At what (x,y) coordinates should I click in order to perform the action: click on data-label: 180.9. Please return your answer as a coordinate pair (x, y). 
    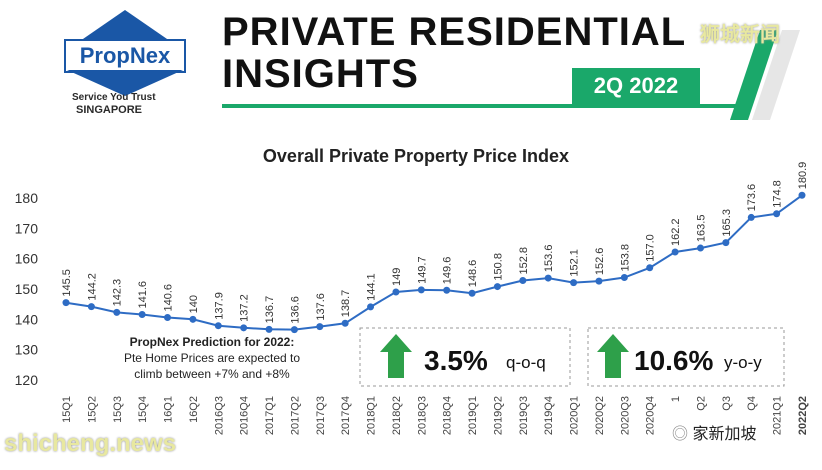
    Looking at the image, I should click on (803, 176).